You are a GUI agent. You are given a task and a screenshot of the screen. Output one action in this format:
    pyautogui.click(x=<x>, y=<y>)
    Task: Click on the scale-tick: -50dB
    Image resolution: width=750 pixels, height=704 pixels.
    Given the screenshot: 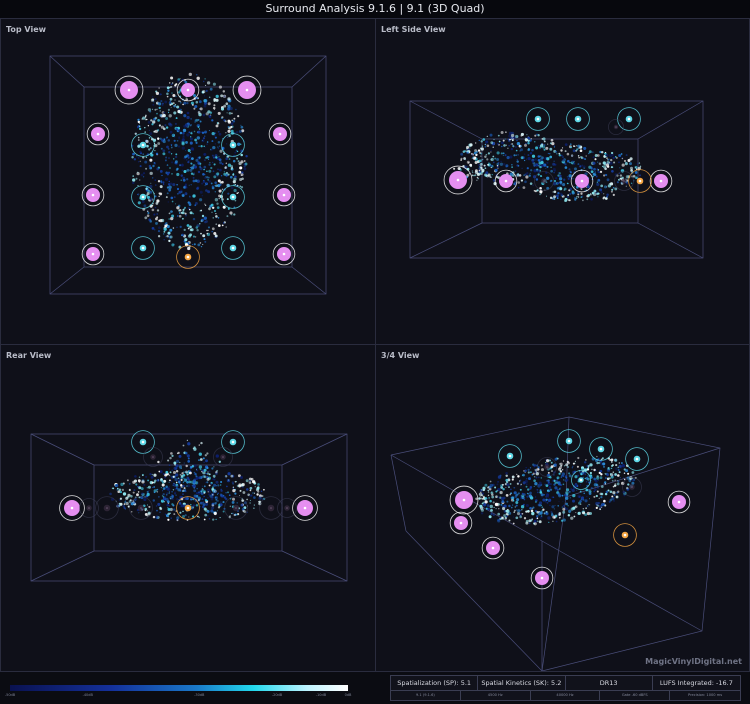 What is the action you would take?
    pyautogui.click(x=10, y=695)
    